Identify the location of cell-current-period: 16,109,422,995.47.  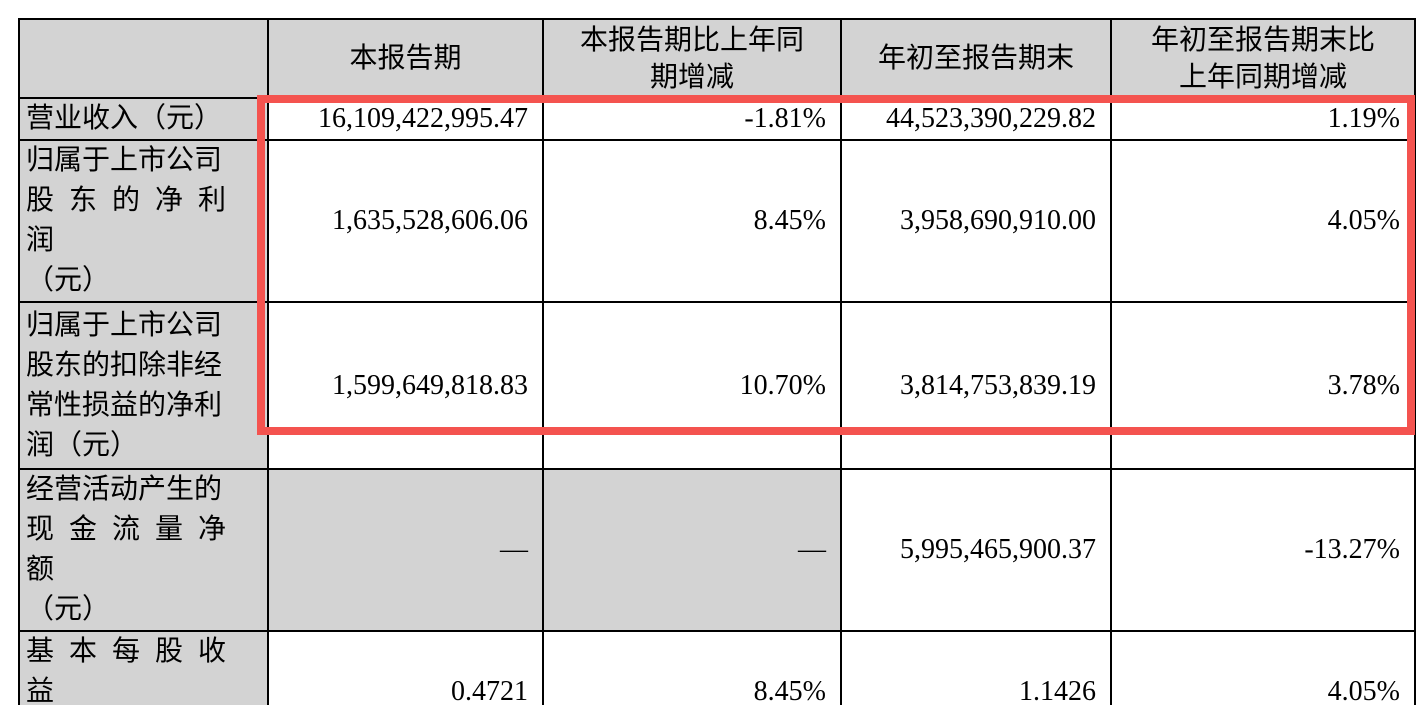
(405, 119).